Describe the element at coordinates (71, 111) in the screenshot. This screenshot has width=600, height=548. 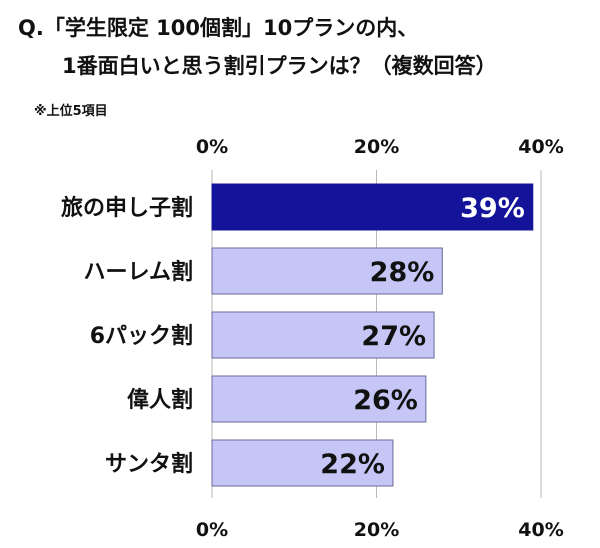
I see `top5-note: ※上位5項目` at that location.